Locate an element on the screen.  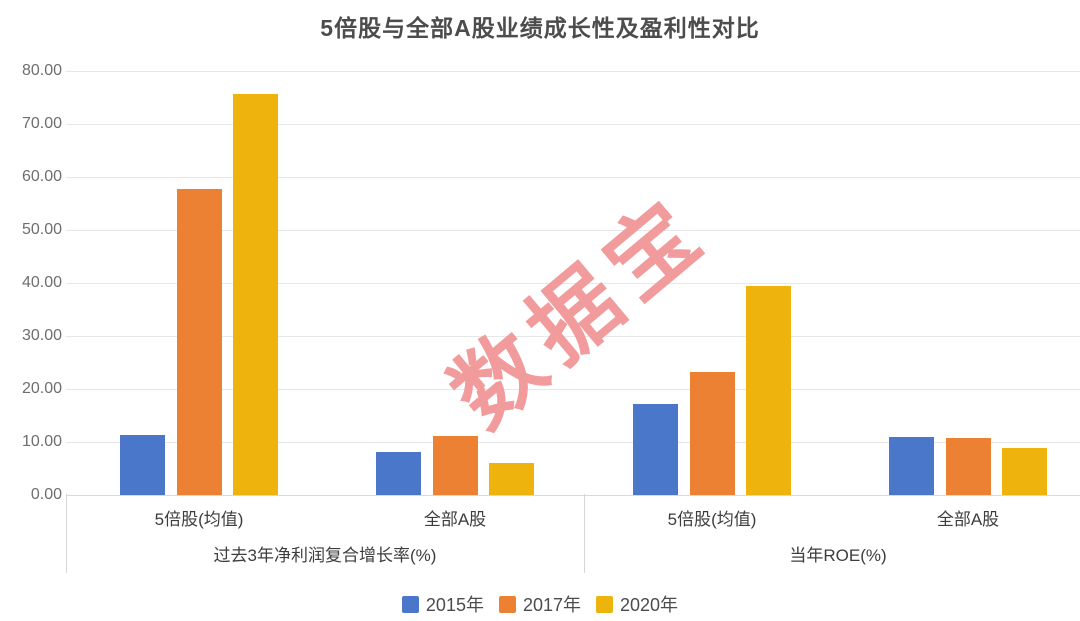
legend-item-2015年: 2015年 is located at coordinates (442, 604).